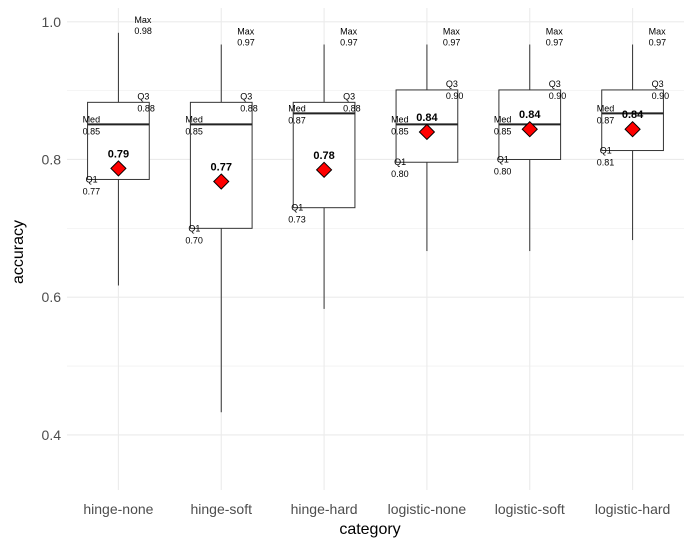 Image resolution: width=692 pixels, height=545 pixels. I want to click on x-tick-label: logistic-none, so click(427, 509).